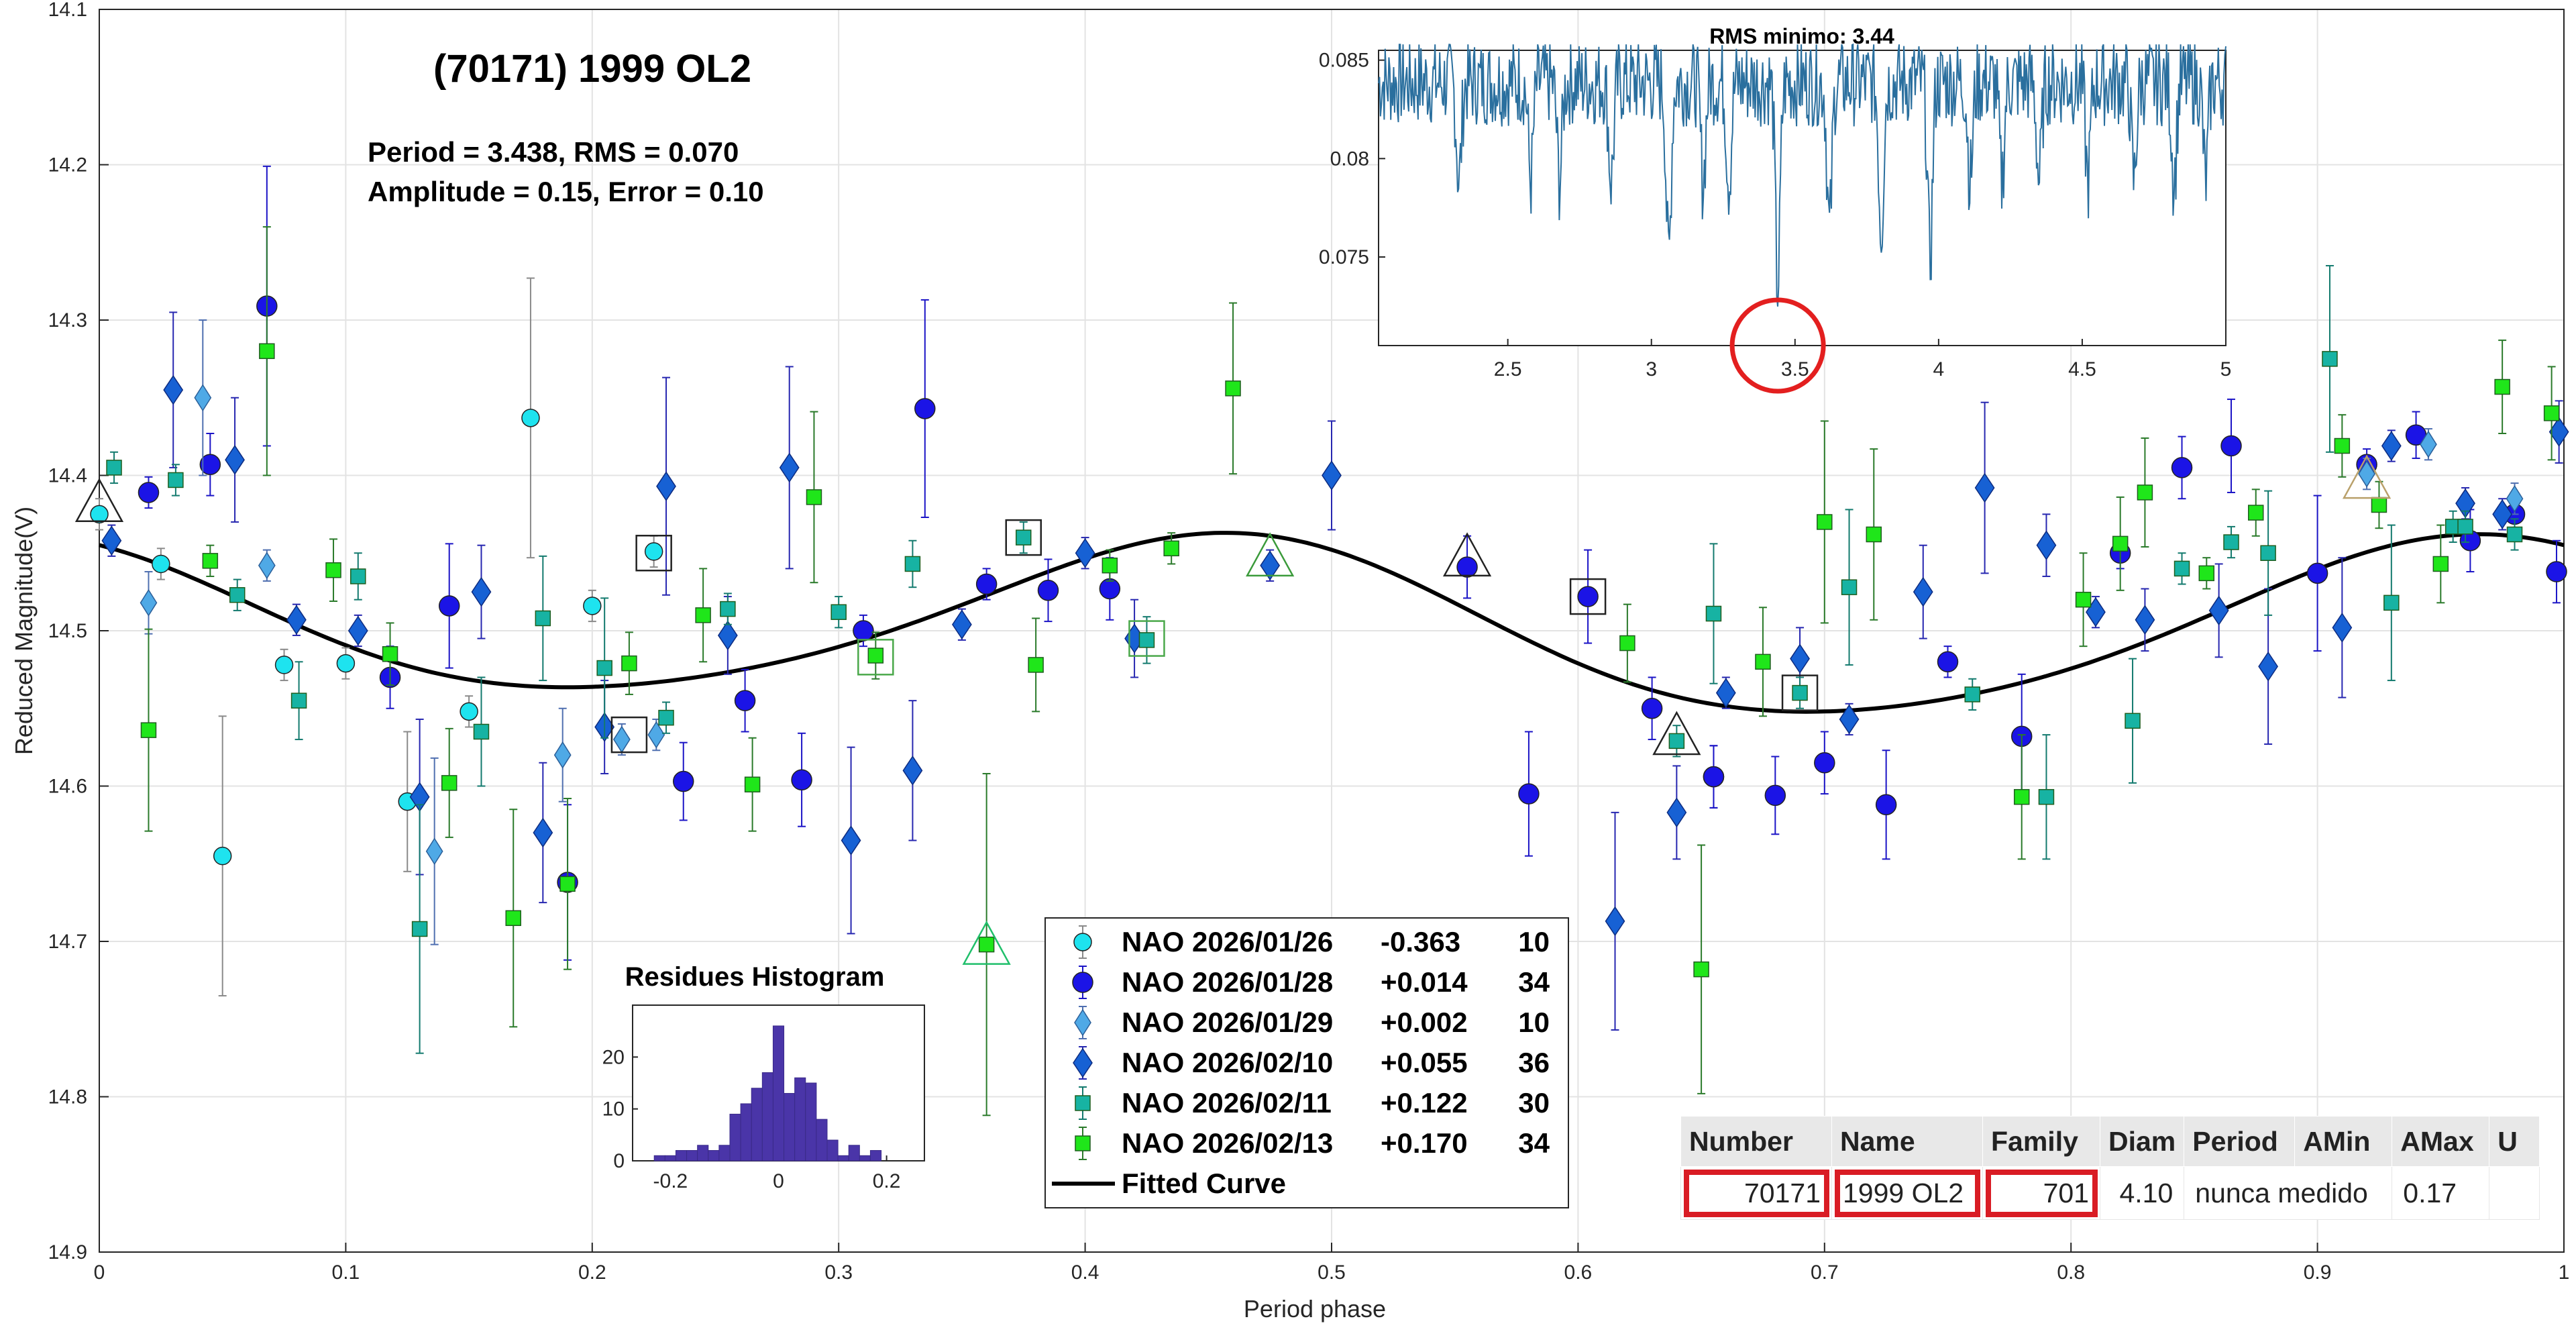  Describe the element at coordinates (1825, 1273) in the screenshot. I see `x-tick-label: 0.7` at that location.